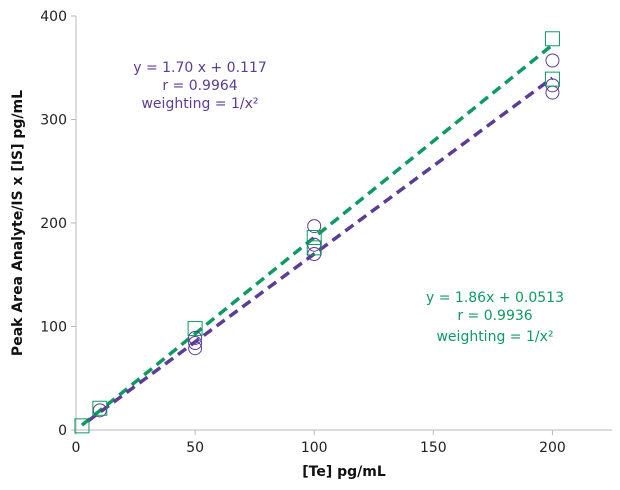  I want to click on annotation-line: r = 0.9936, so click(494, 316).